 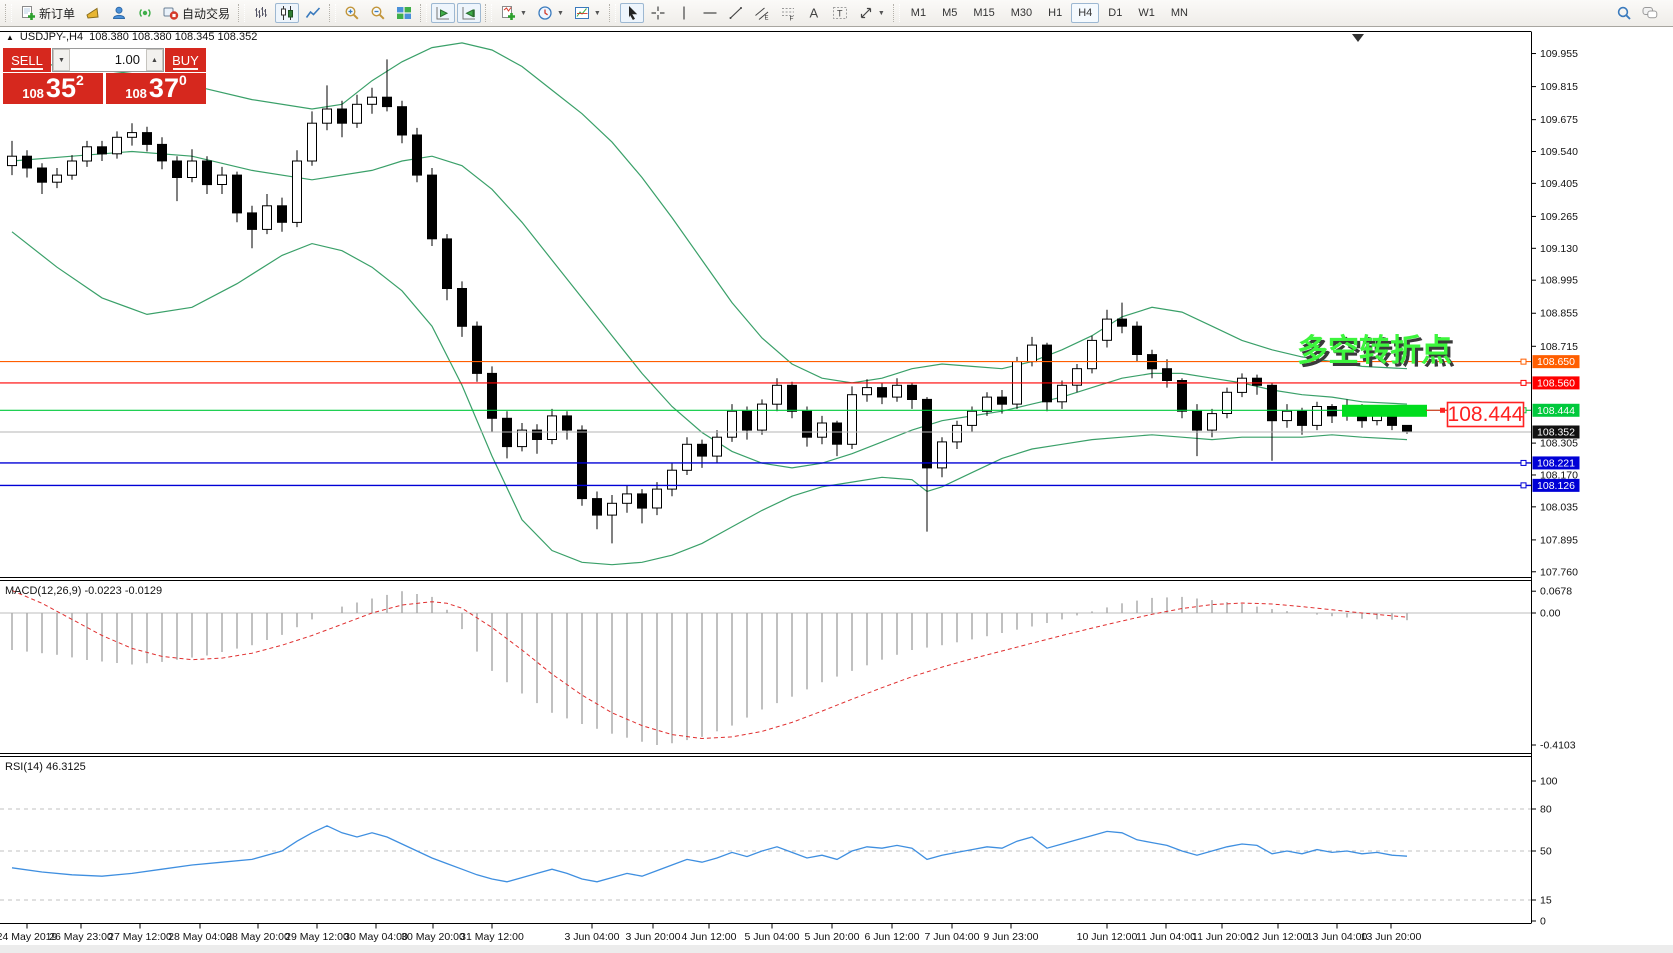 I want to click on svg-text: 108.221, so click(x=1556, y=463).